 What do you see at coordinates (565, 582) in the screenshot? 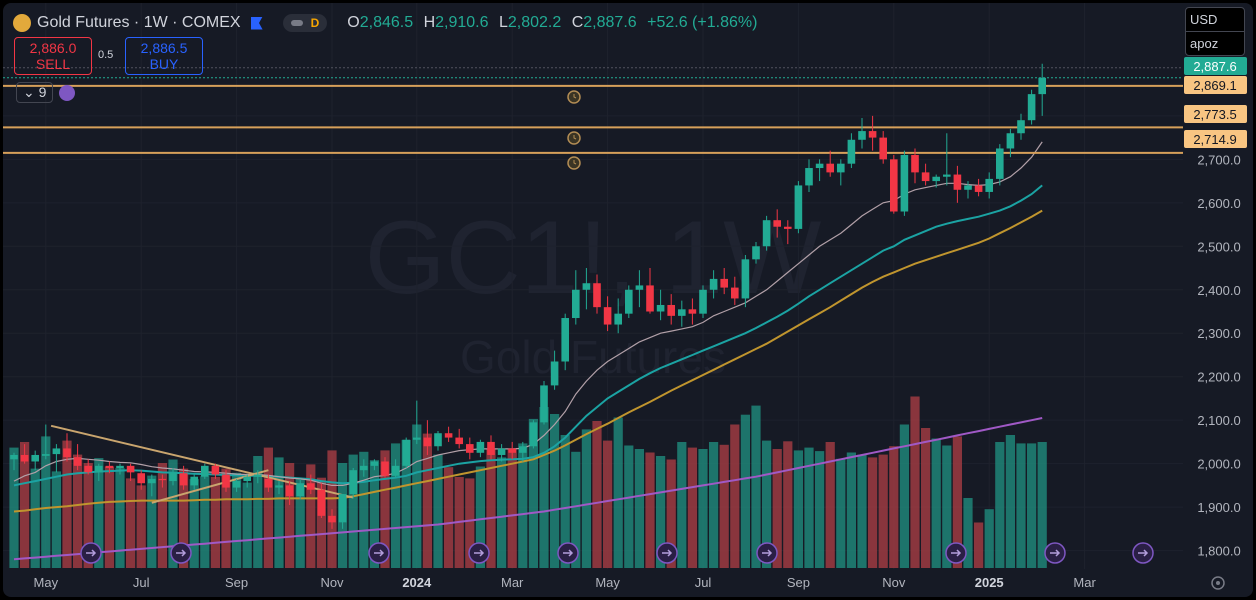
I see `time-axis: May Jul Sep Nov 2024 Mar May Jul Sep Nov 2025 Mar` at bounding box center [565, 582].